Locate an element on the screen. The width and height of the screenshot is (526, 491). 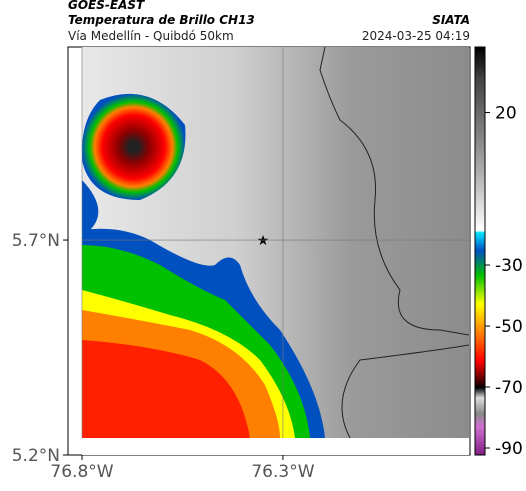
colorbar is located at coordinates (480, 251).